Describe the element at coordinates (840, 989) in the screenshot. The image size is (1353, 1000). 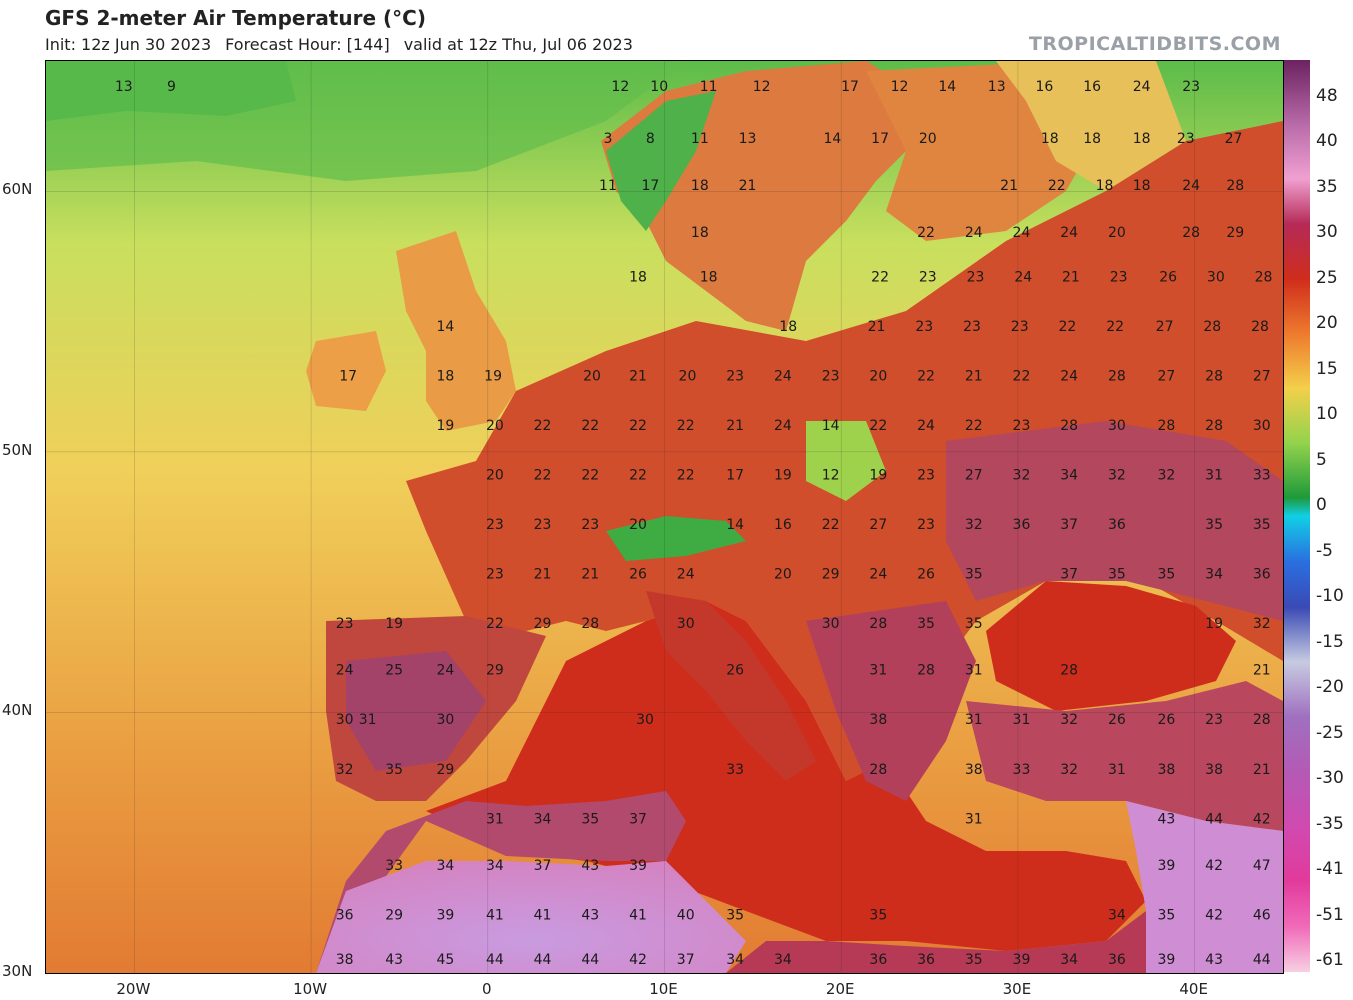
I see `longitude-tick-label: 20E` at that location.